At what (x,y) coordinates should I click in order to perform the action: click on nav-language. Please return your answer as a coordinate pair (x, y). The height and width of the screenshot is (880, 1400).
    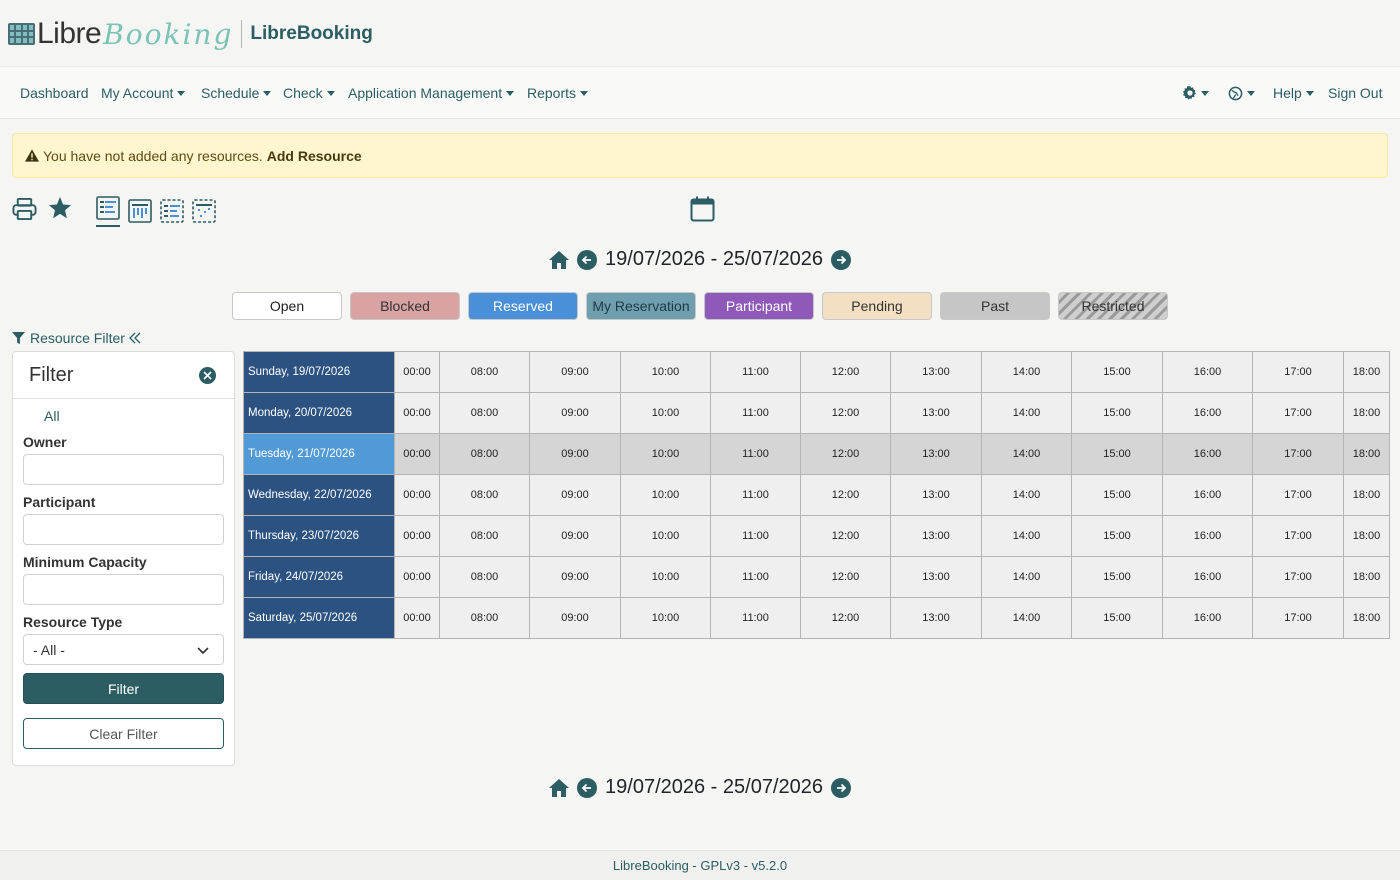
    Looking at the image, I should click on (1241, 93).